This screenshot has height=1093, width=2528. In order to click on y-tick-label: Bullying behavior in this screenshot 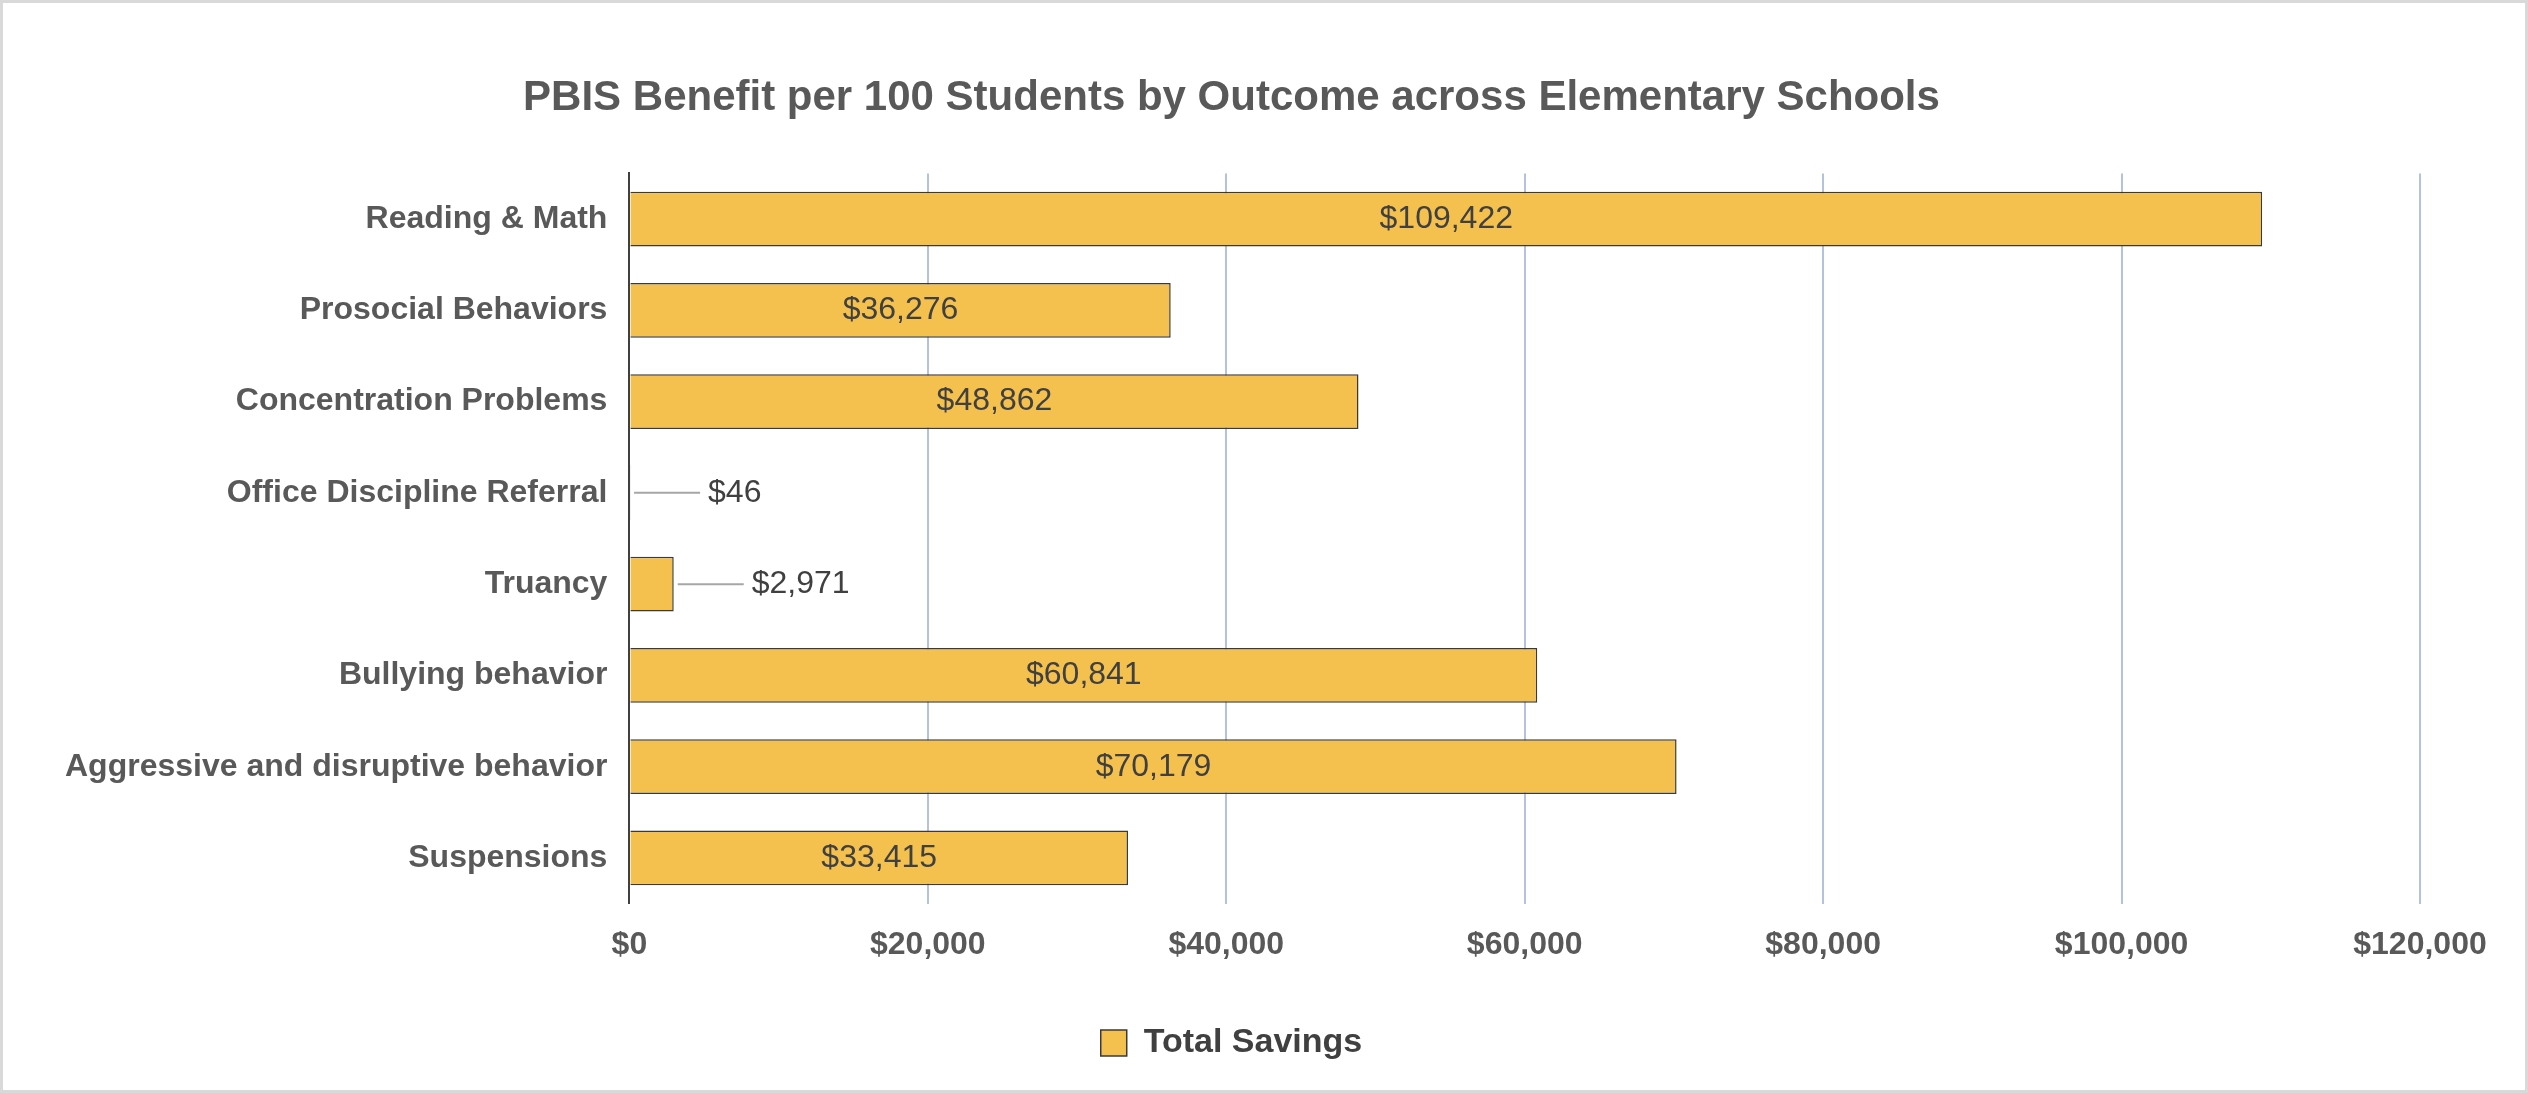, I will do `click(473, 673)`.